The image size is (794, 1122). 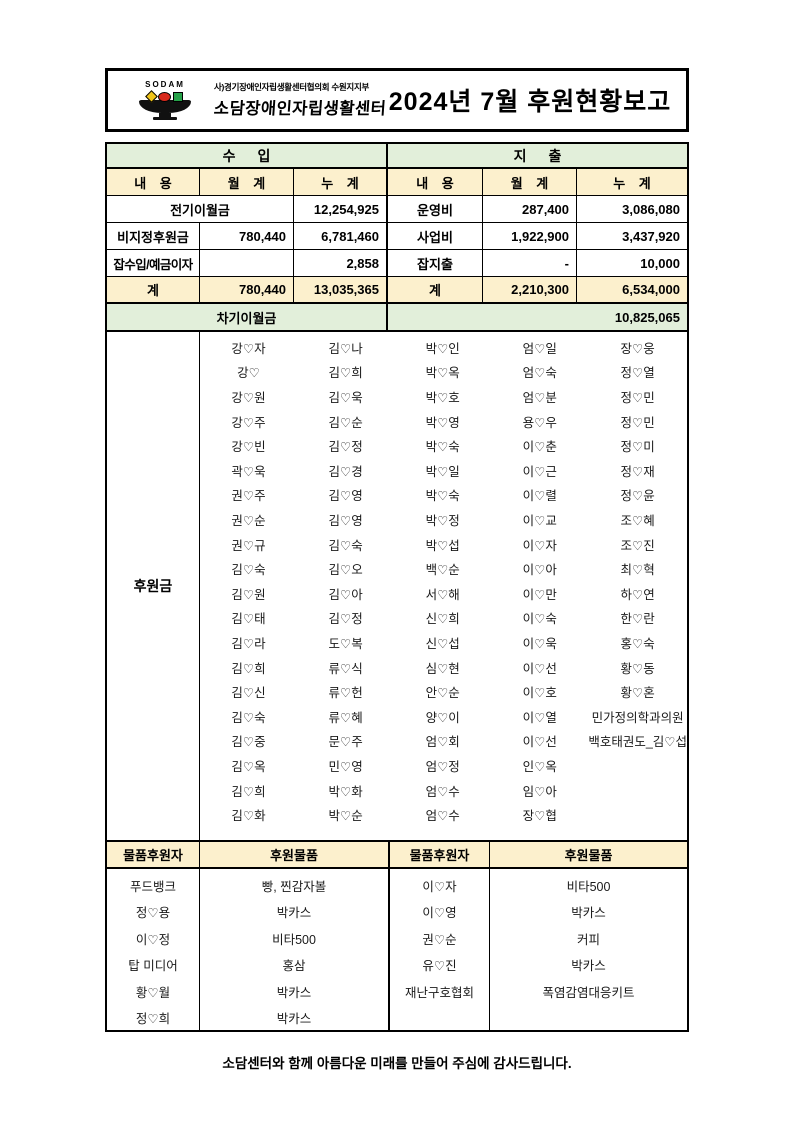 What do you see at coordinates (397, 1063) in the screenshot?
I see `thank-you-message: 소담센터와 함께 아름다운 미래를 만들어 주심에 감사드립니다.` at bounding box center [397, 1063].